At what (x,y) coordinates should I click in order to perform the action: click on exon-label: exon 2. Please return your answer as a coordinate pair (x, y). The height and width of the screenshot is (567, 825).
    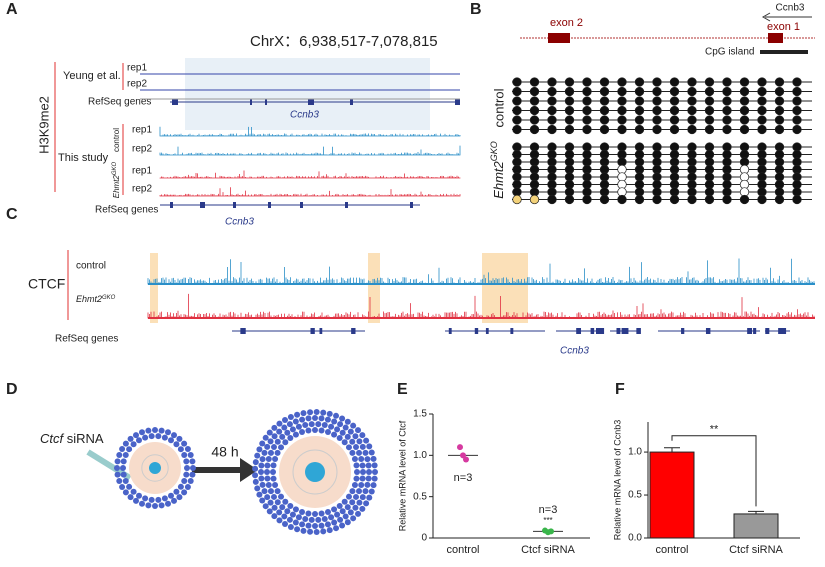
    Looking at the image, I should click on (566, 23).